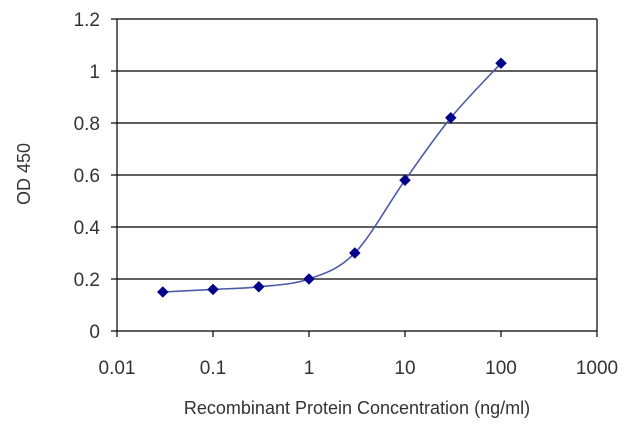 The height and width of the screenshot is (427, 640). What do you see at coordinates (94, 72) in the screenshot?
I see `y-tick-label-5: 1` at bounding box center [94, 72].